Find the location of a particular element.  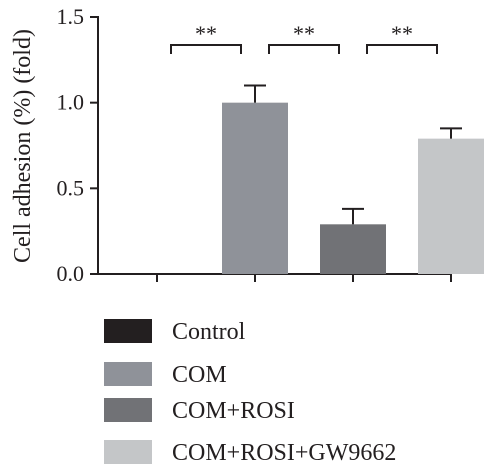

significance-brackets: ** ** ** is located at coordinates (304, 37).